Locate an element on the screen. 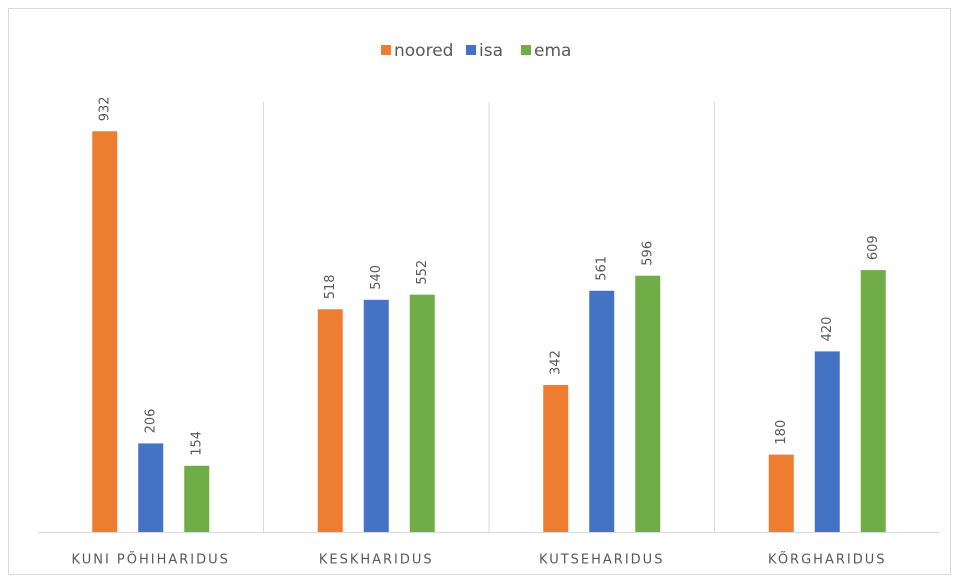  value-label: 540 is located at coordinates (376, 277).